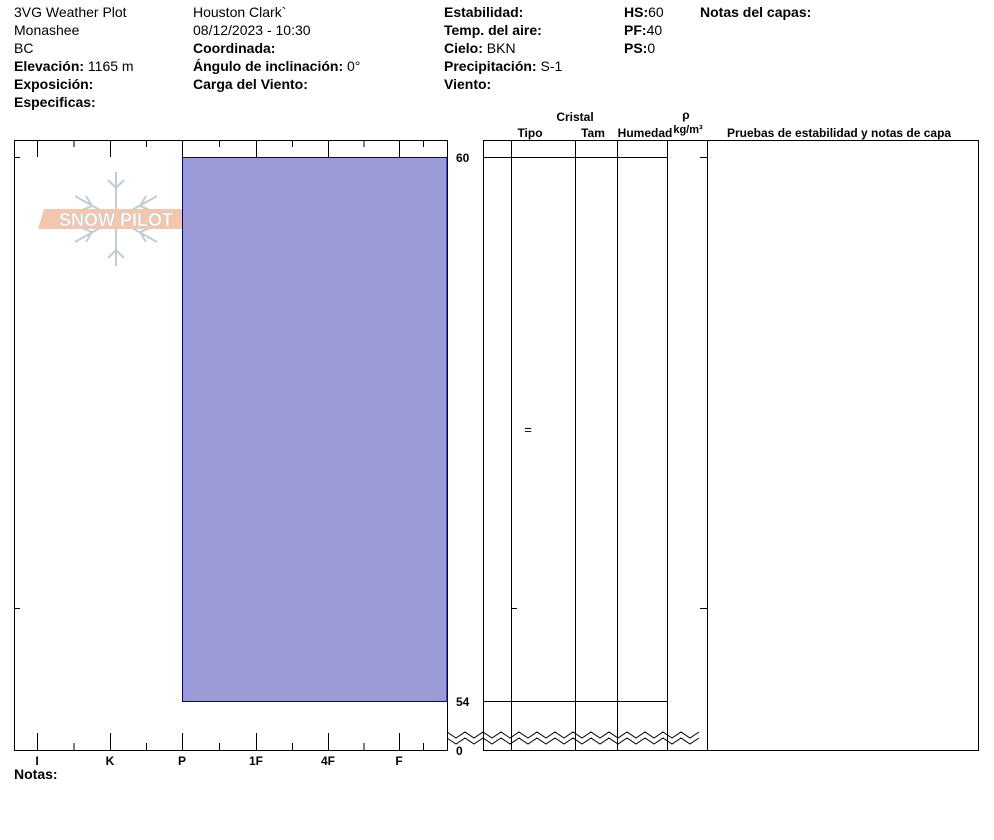 The width and height of the screenshot is (994, 840). What do you see at coordinates (354, 66) in the screenshot?
I see `slope-value: 0°` at bounding box center [354, 66].